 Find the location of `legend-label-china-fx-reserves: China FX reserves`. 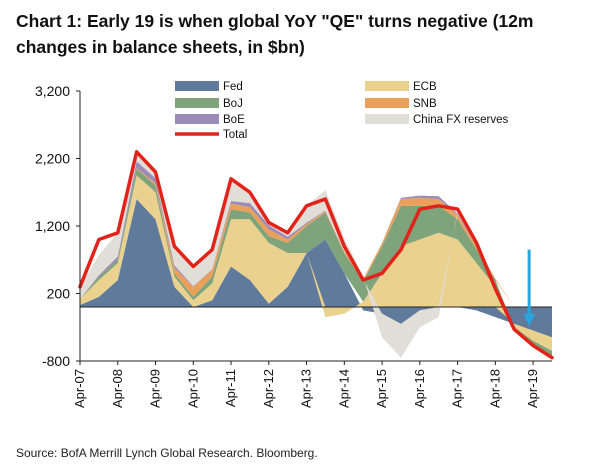

legend-label-china-fx-reserves: China FX reserves is located at coordinates (460, 120).